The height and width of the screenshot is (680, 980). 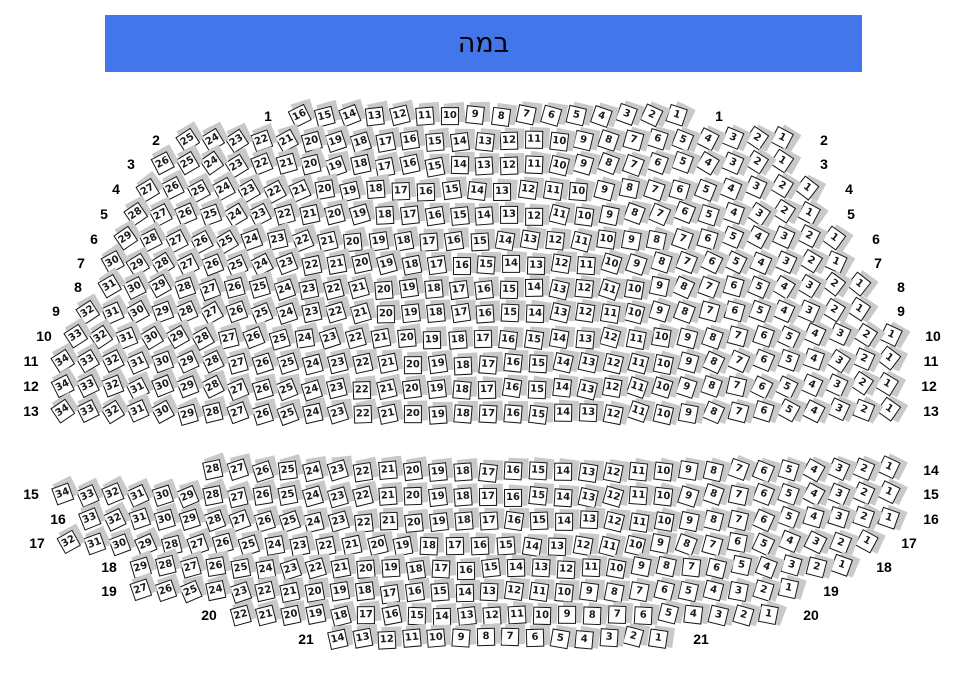 What do you see at coordinates (454, 115) in the screenshot?
I see `seat-row1-num10: 10` at bounding box center [454, 115].